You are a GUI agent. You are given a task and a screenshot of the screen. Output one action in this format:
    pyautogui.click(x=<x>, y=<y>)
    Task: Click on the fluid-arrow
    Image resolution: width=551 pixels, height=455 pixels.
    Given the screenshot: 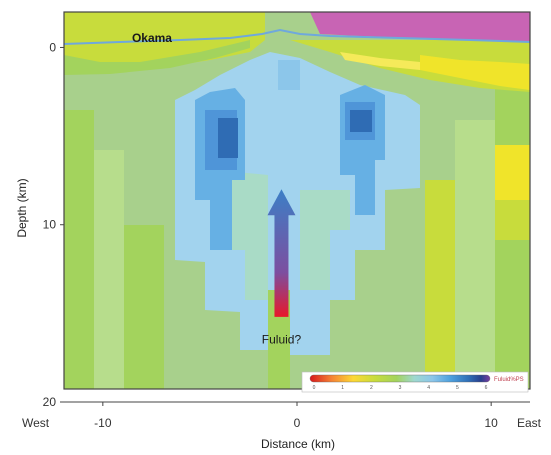 What is the action you would take?
    pyautogui.click(x=281, y=253)
    